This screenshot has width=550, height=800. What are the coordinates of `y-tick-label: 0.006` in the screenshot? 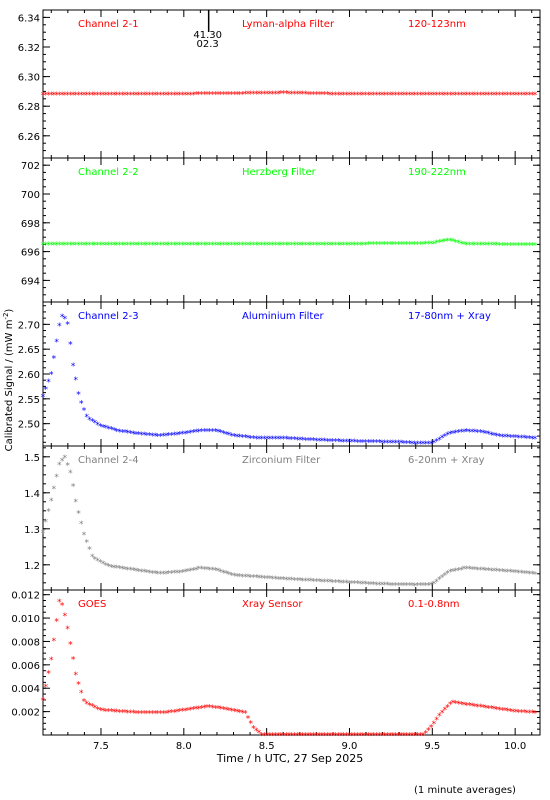 It's located at (25, 666).